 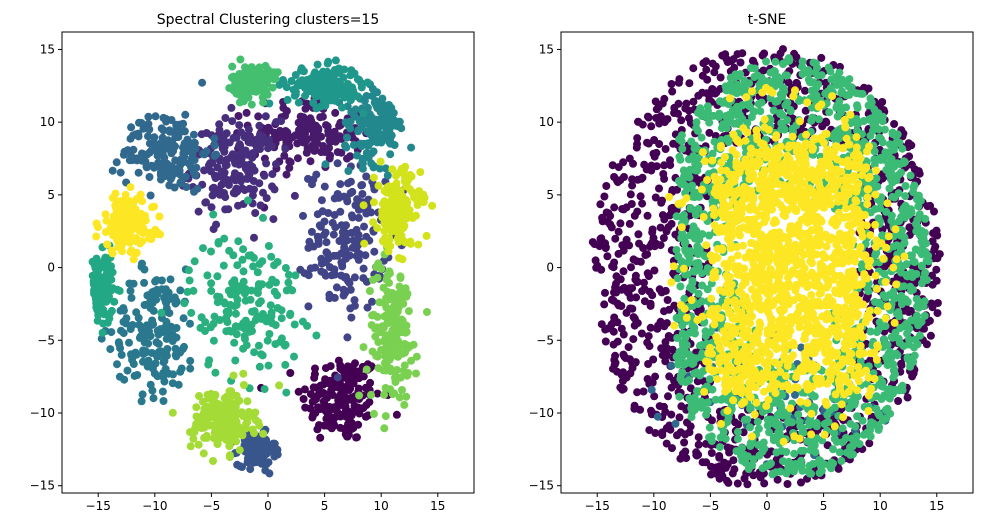 I want to click on y-tick-label: 0, so click(x=51, y=268).